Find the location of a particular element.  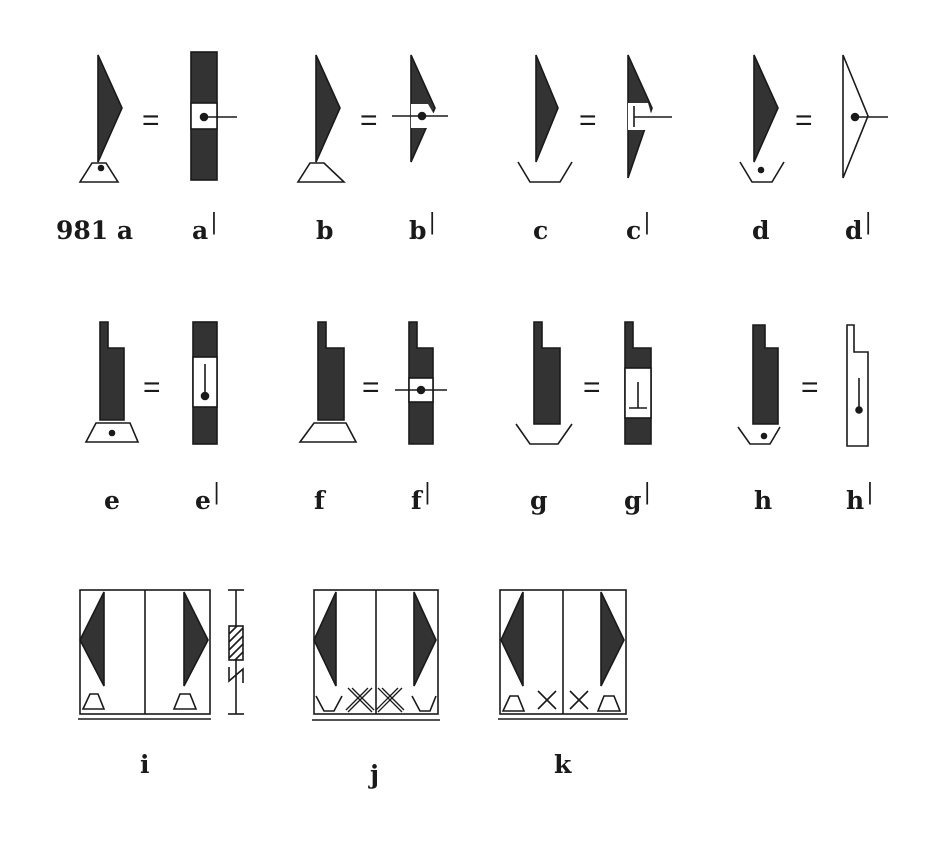

equals-sign-c: = is located at coordinates (588, 120).